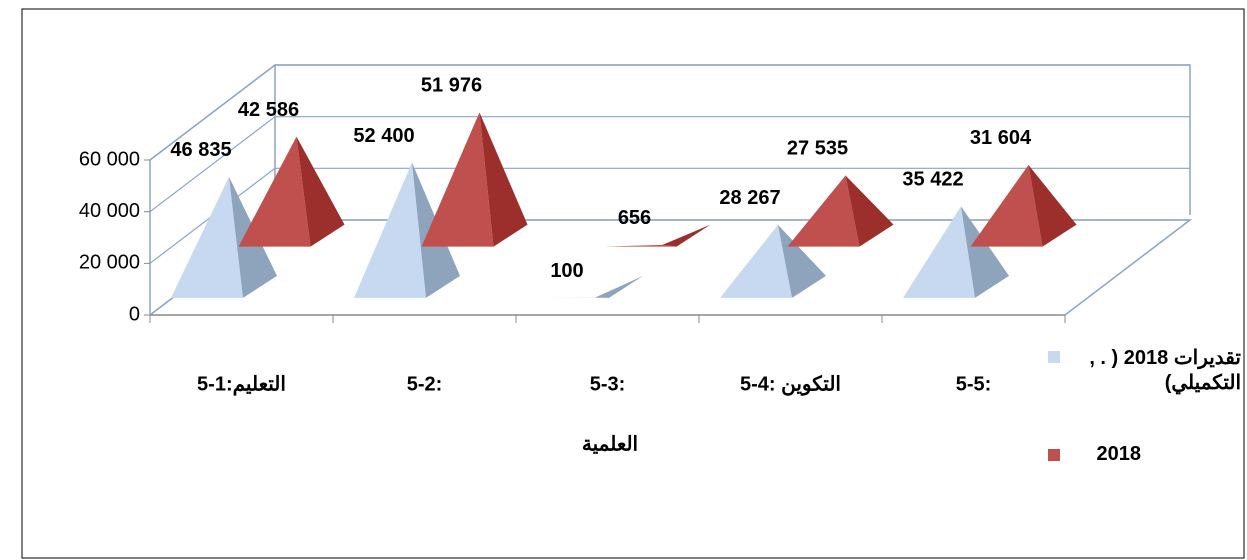 This screenshot has height=560, width=1247. I want to click on data-label: 51 976, so click(451, 86).